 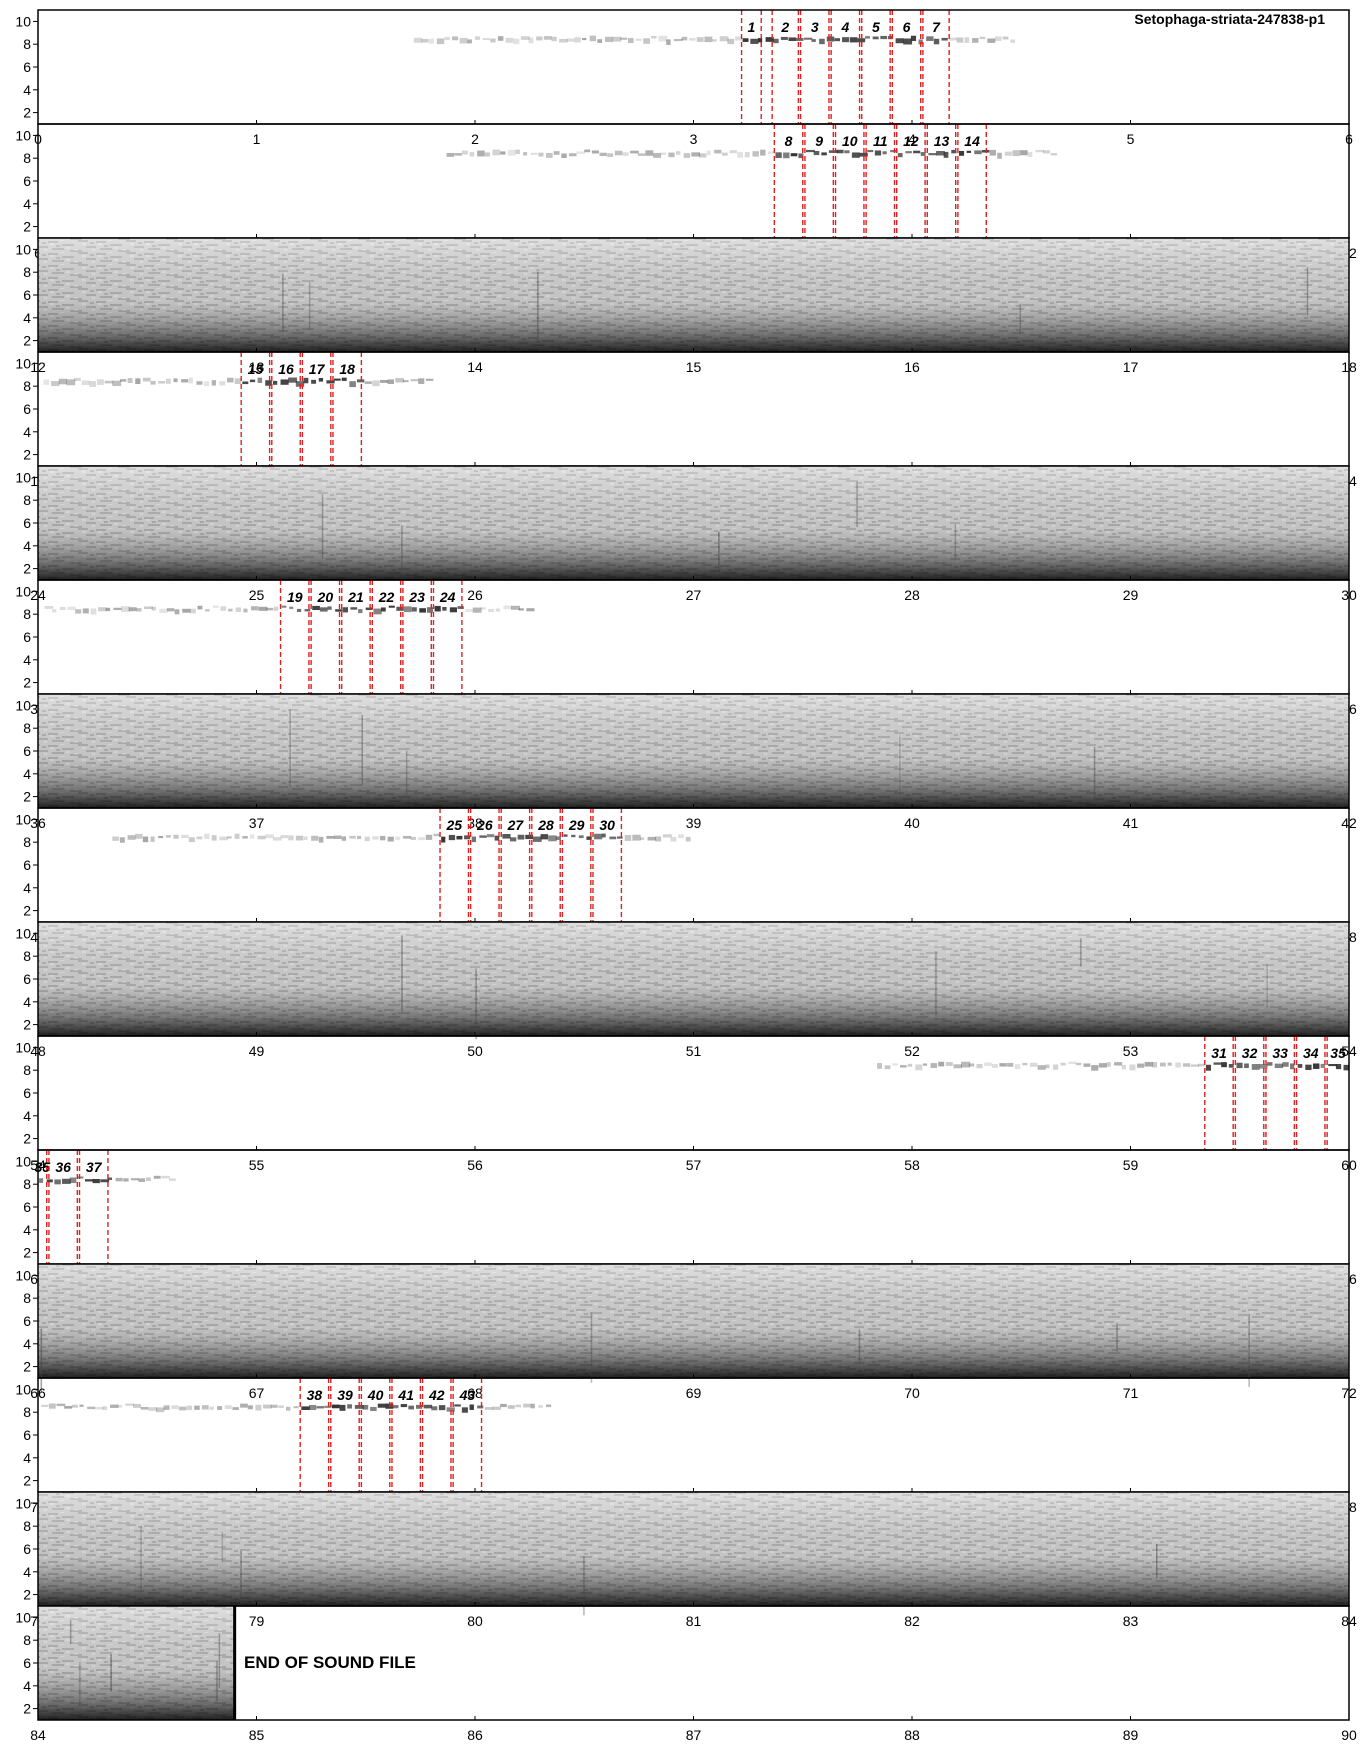 I want to click on x-tick-label: 15, so click(x=694, y=367).